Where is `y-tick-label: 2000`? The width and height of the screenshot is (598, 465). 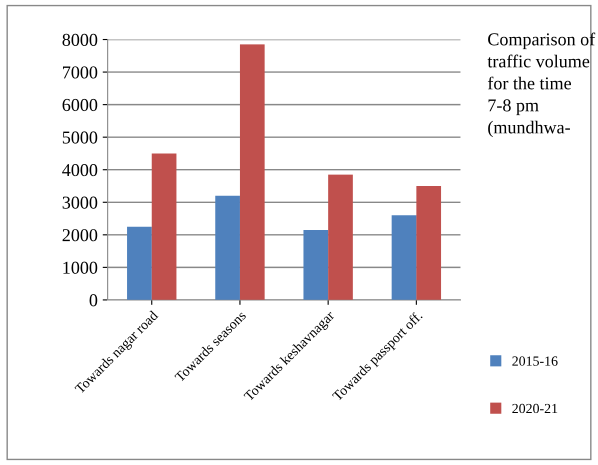 y-tick-label: 2000 is located at coordinates (80, 235).